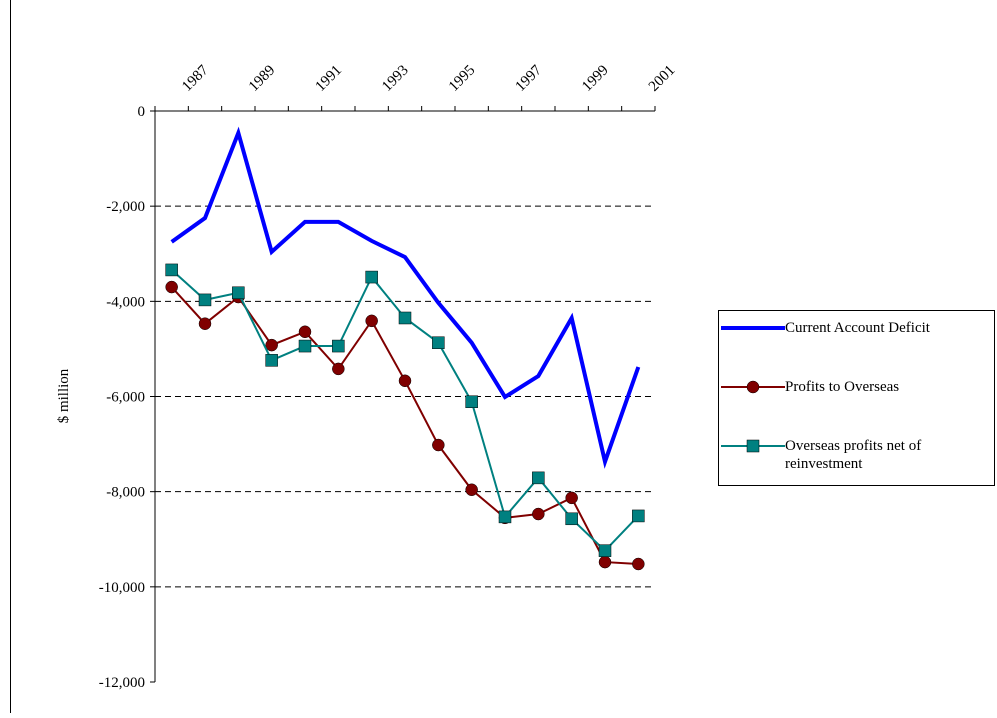  I want to click on legend-item: Overseas profits net of reinvestment, so click(857, 463).